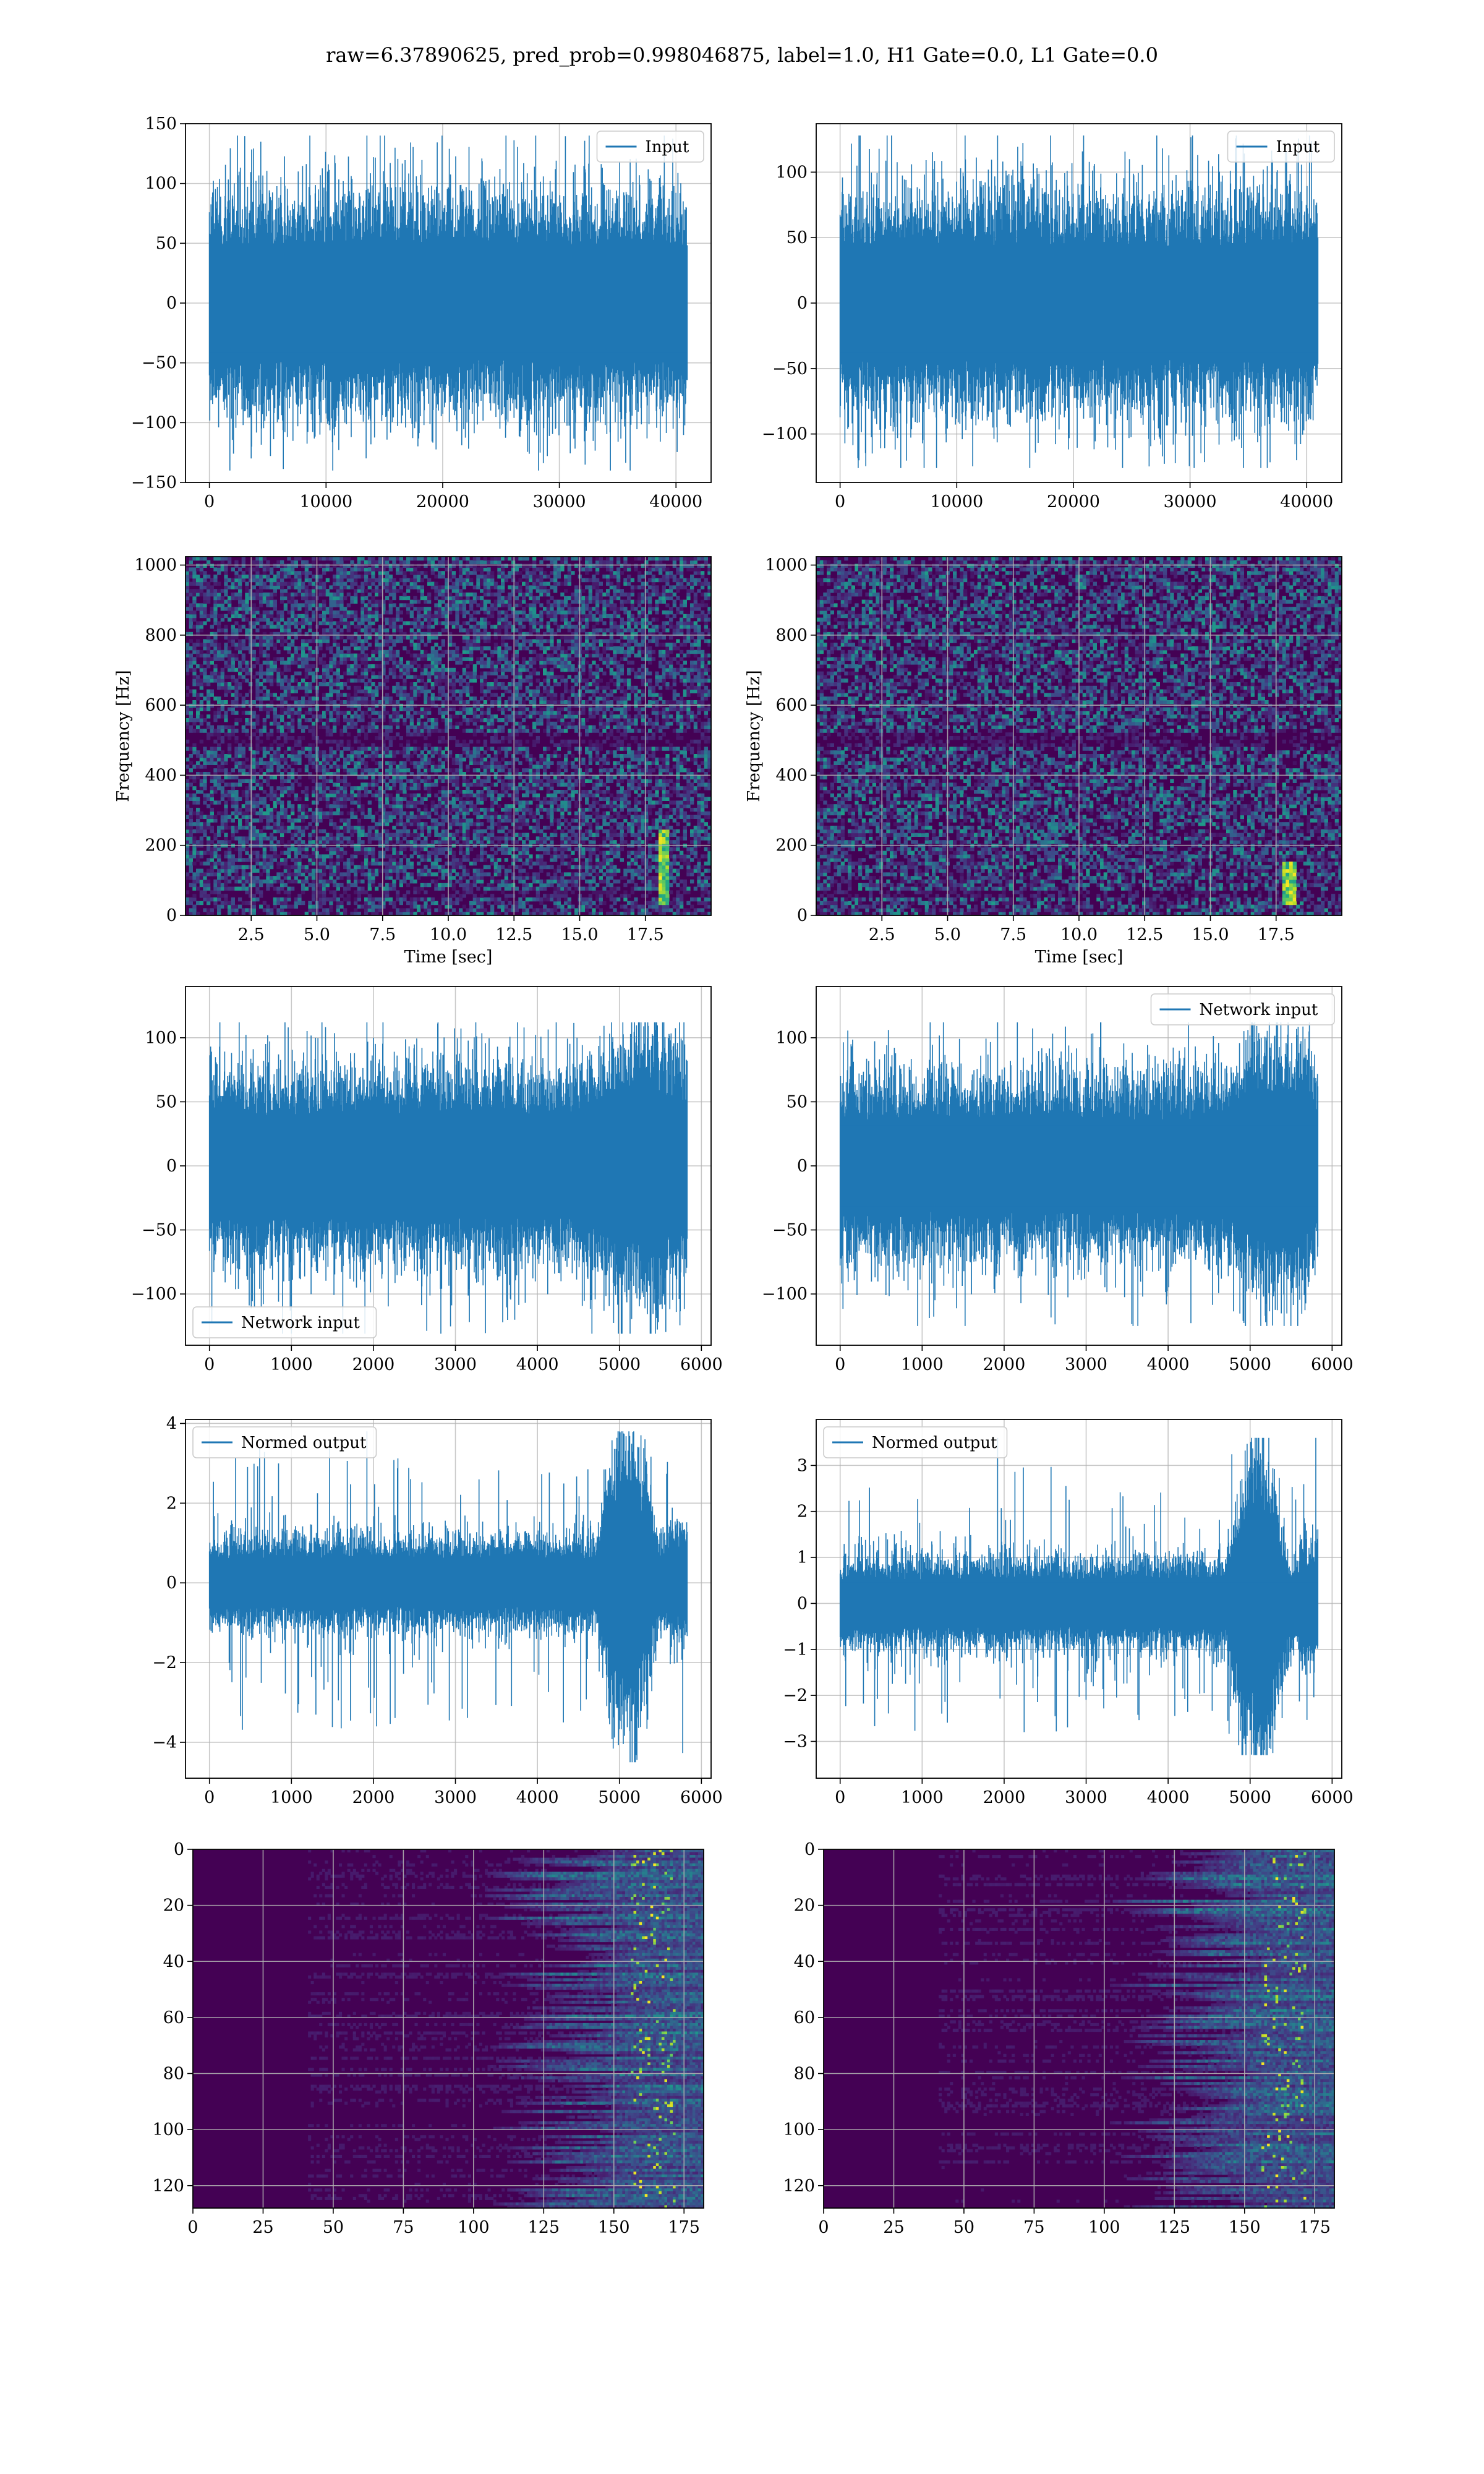 The image size is (1484, 2474). What do you see at coordinates (1281, 146) in the screenshot?
I see `legend-input-l1: Input` at bounding box center [1281, 146].